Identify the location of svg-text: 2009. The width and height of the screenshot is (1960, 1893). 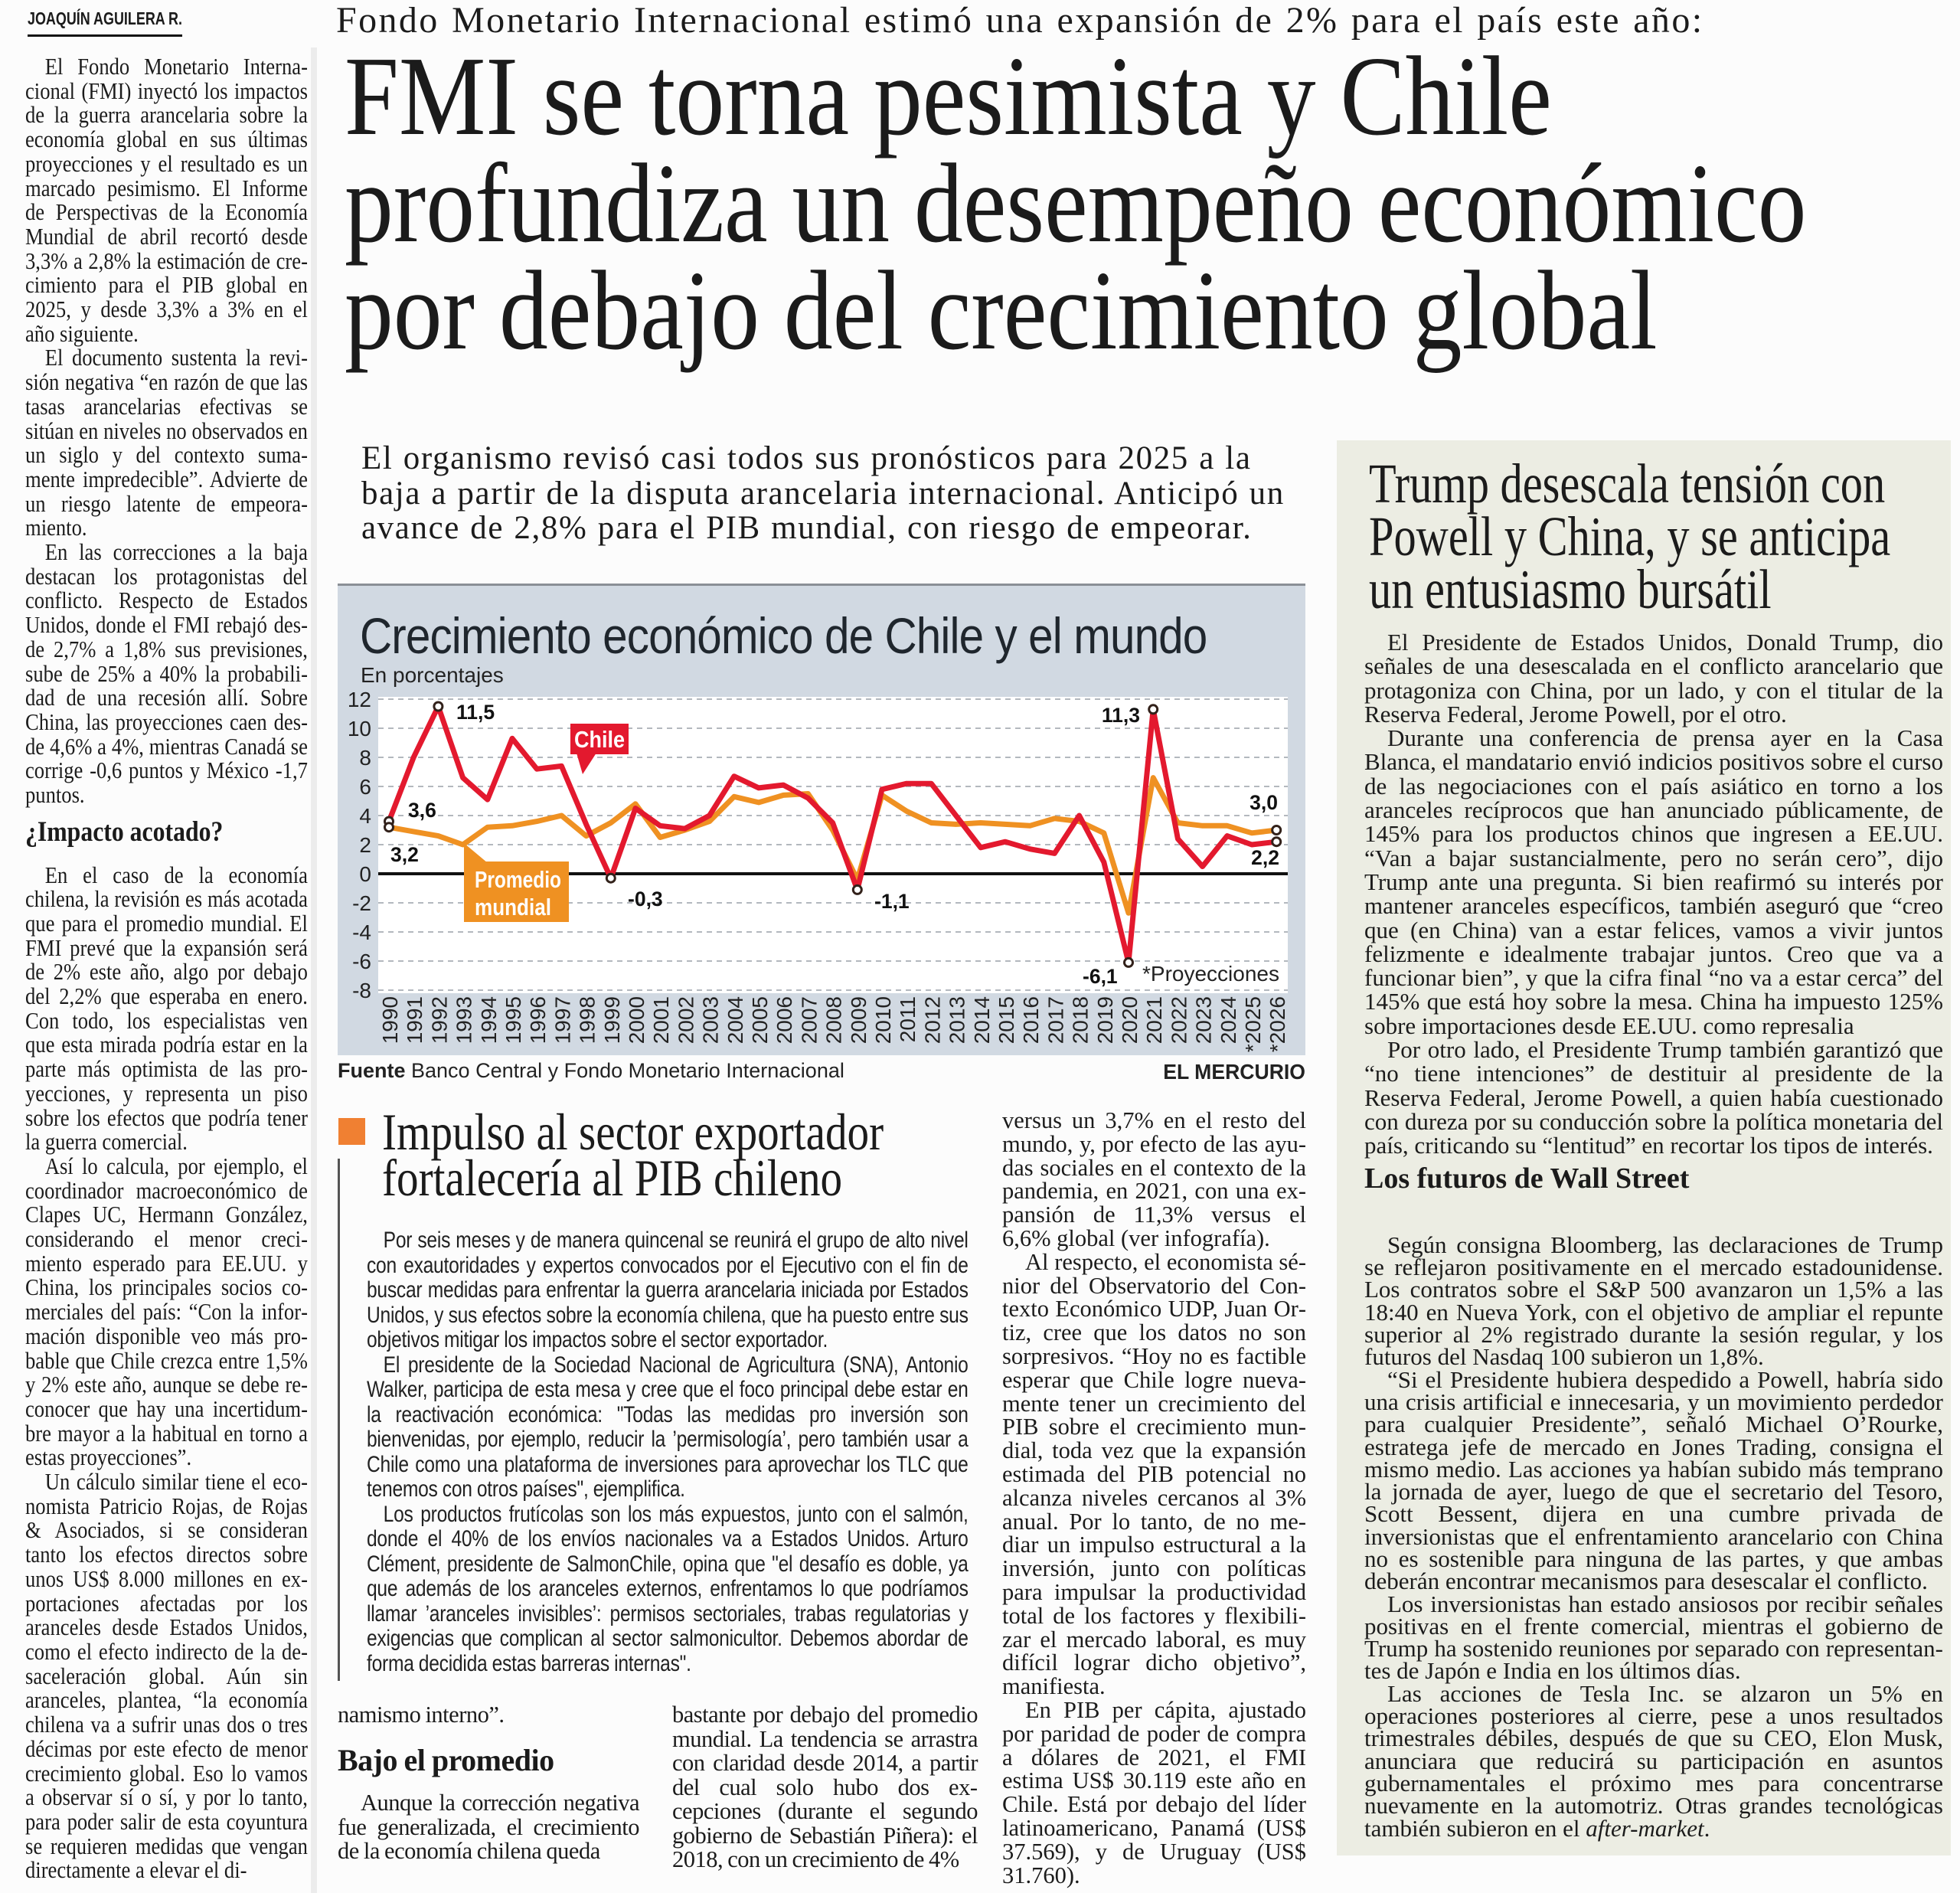
(859, 1020).